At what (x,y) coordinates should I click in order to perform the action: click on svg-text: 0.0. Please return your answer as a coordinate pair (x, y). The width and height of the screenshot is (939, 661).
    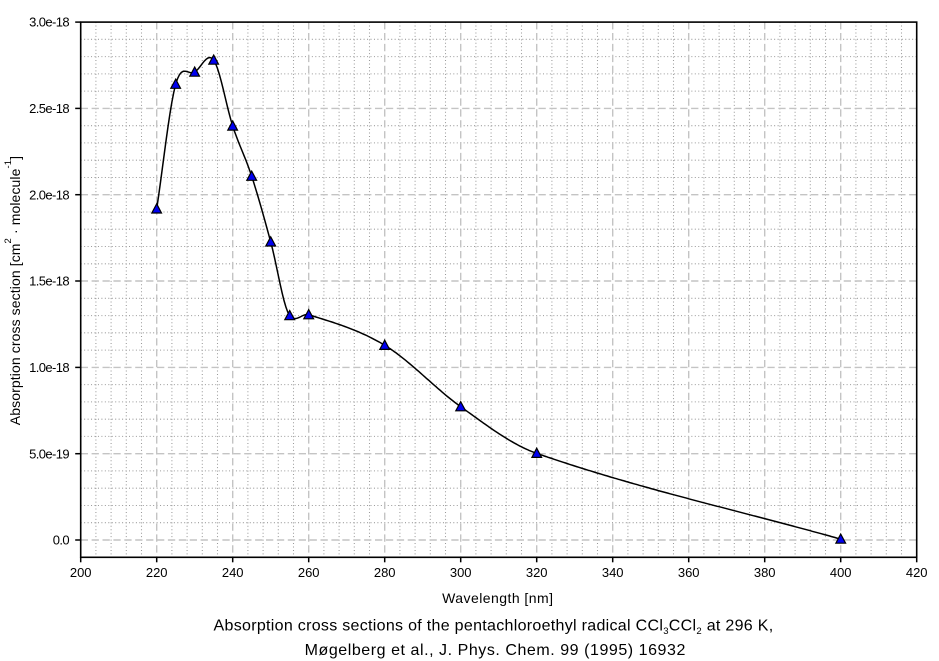
    Looking at the image, I should click on (61, 540).